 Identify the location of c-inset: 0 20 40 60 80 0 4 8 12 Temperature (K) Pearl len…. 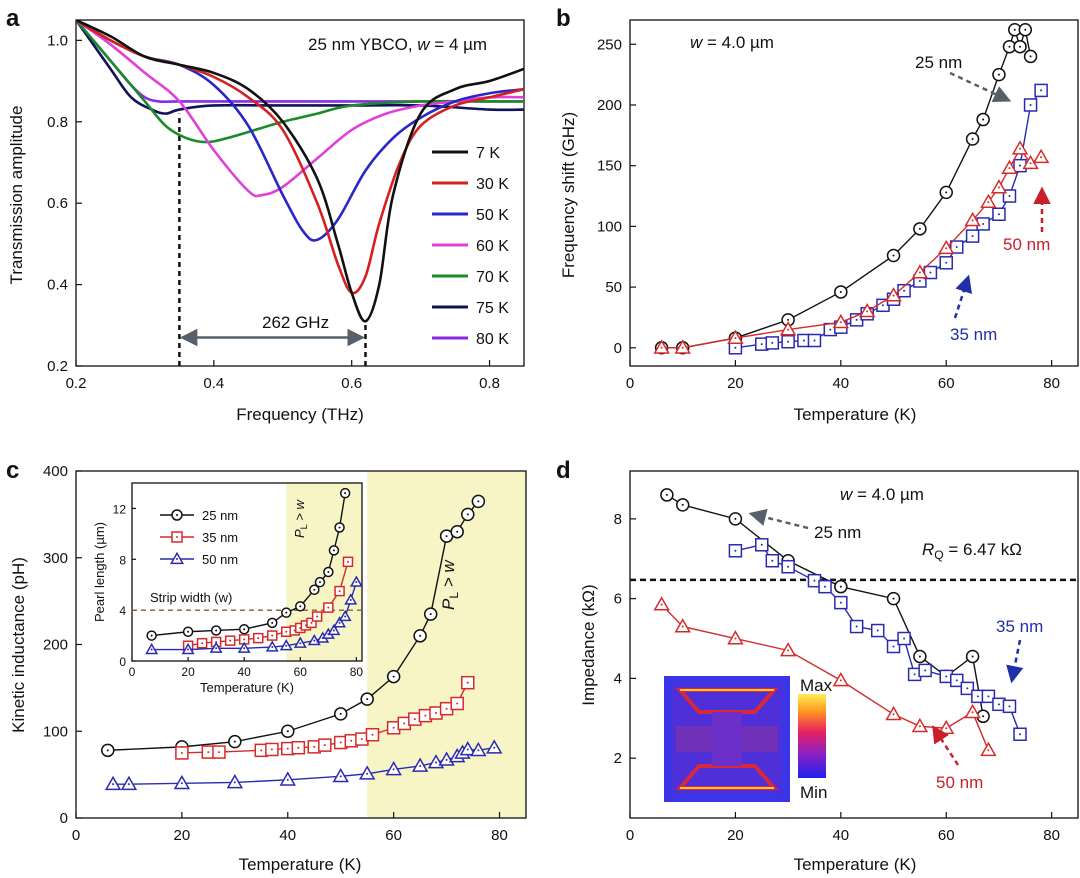
(227, 588).